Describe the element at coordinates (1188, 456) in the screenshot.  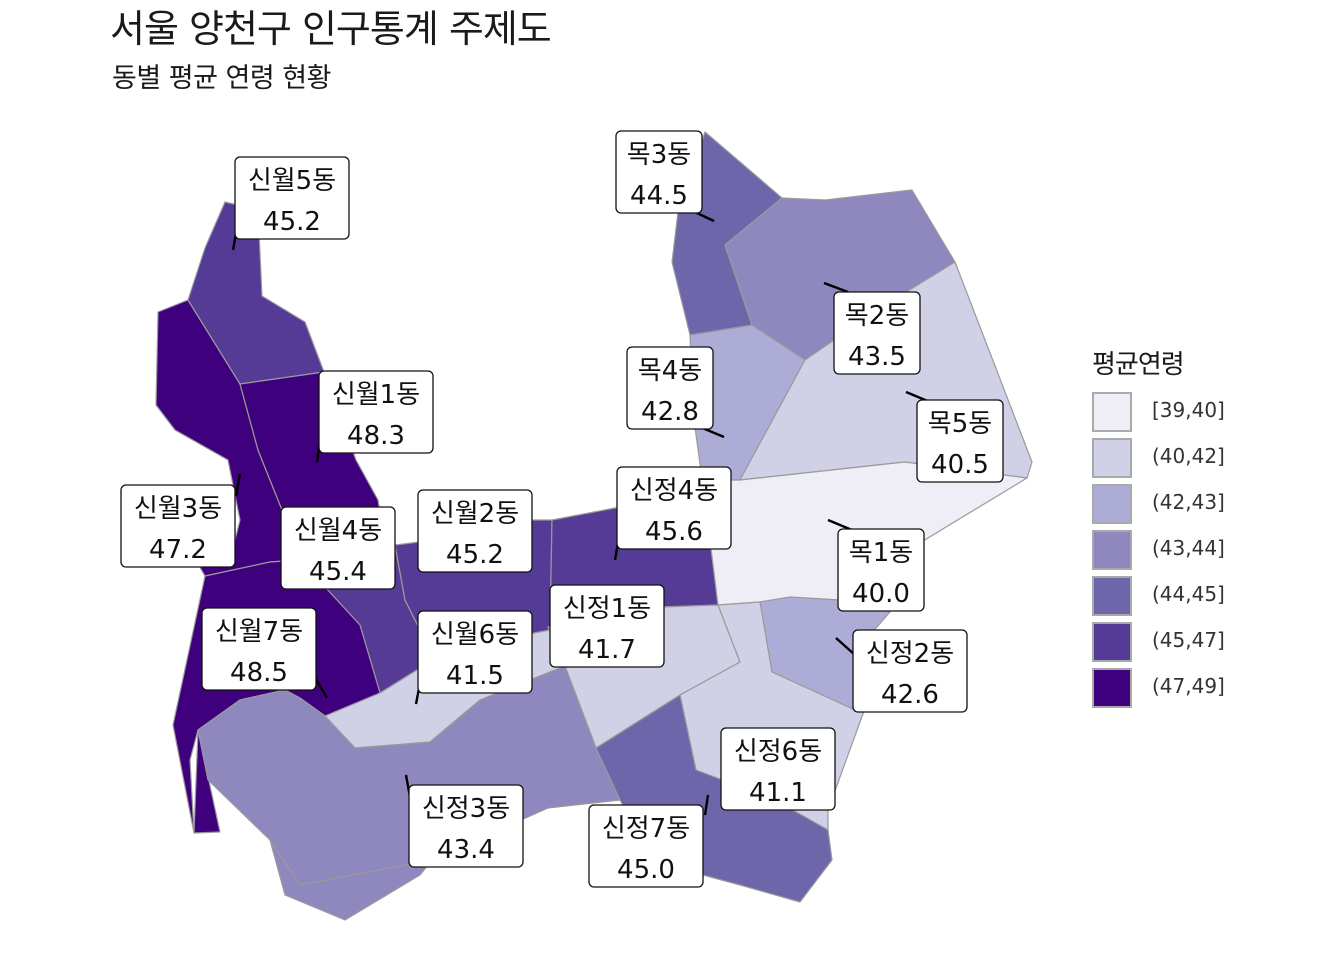
I see `legend-label: (40,42]` at that location.